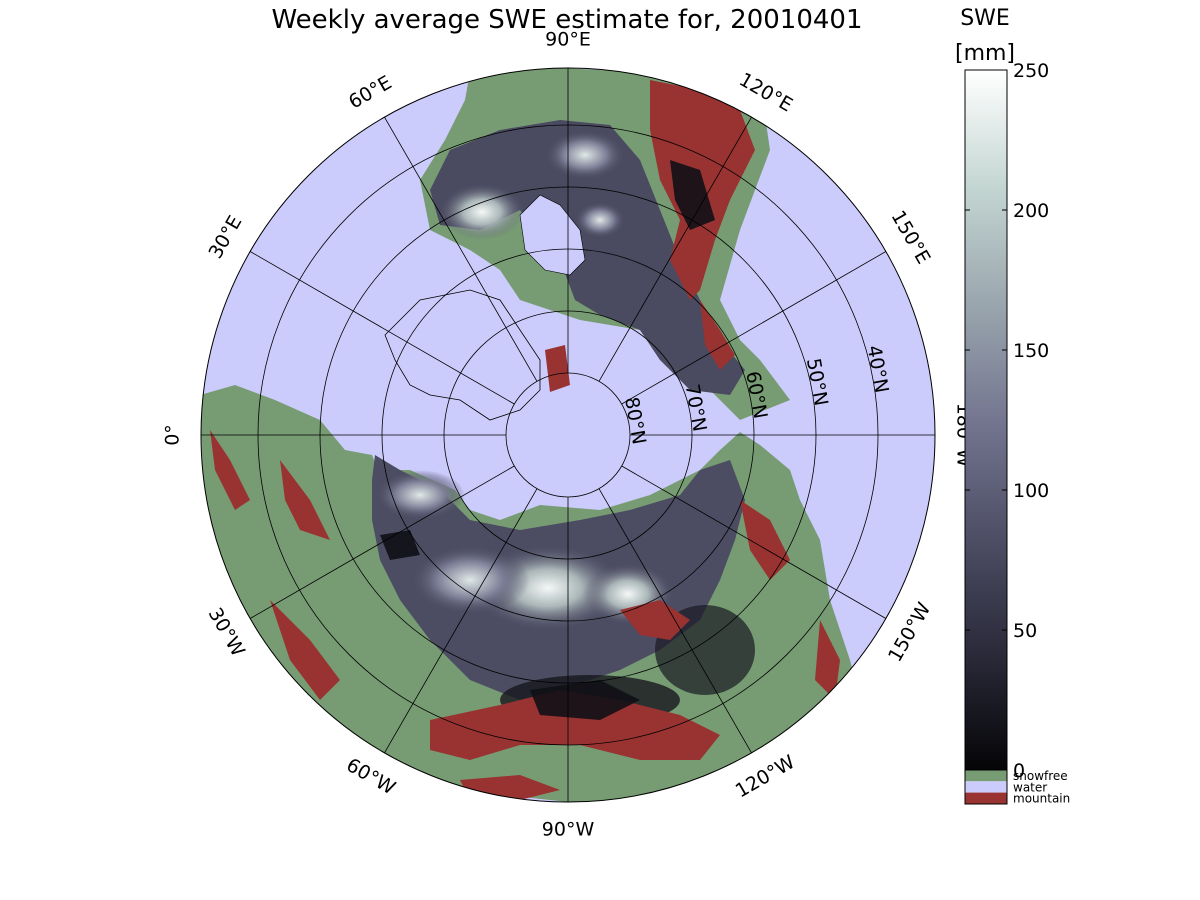  I want to click on north-america-snow, so click(587, 257).